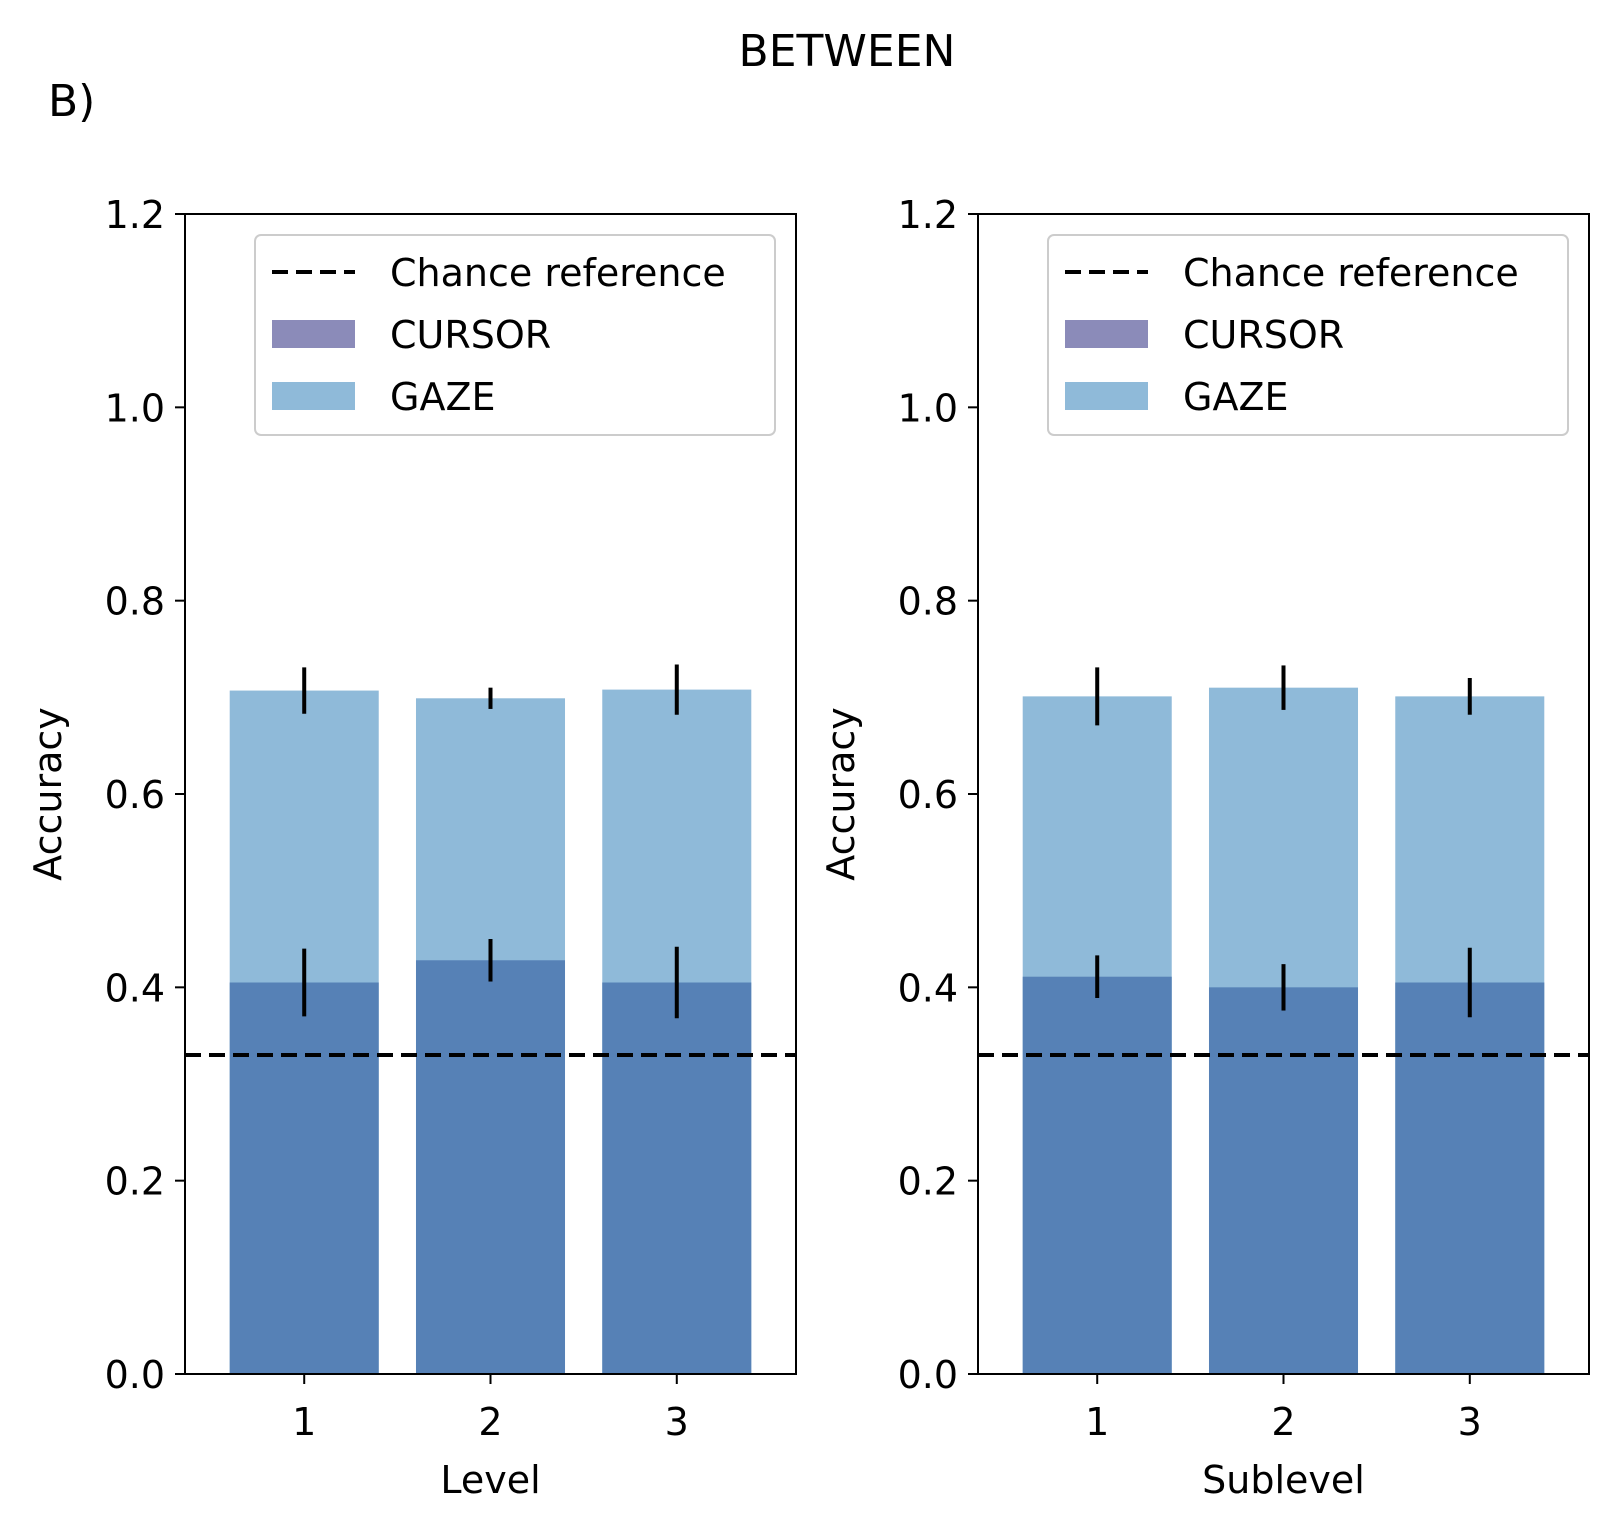 The width and height of the screenshot is (1609, 1527). What do you see at coordinates (71, 101) in the screenshot?
I see `panel-label: B)` at bounding box center [71, 101].